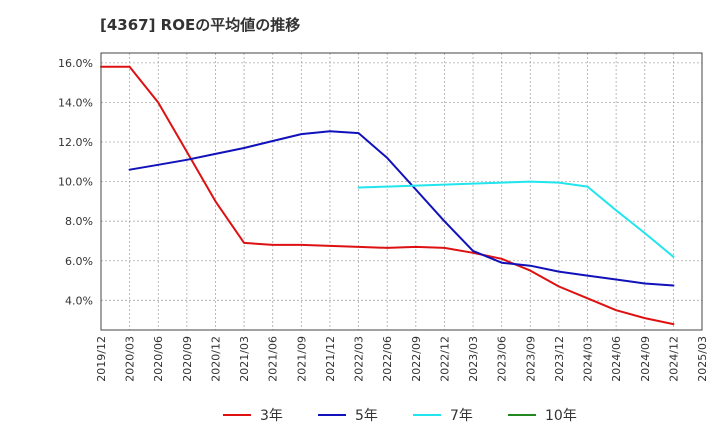 The height and width of the screenshot is (440, 720). I want to click on x-tick-label: 2024/12, so click(673, 359).